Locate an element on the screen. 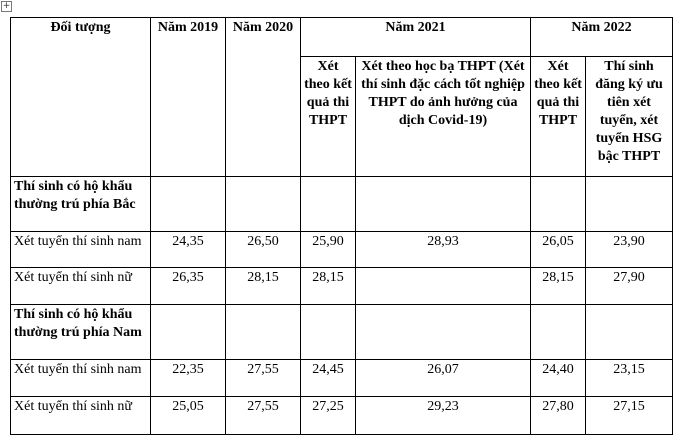 This screenshot has width=680, height=440. header-cell: Đối tượng is located at coordinates (80, 97).